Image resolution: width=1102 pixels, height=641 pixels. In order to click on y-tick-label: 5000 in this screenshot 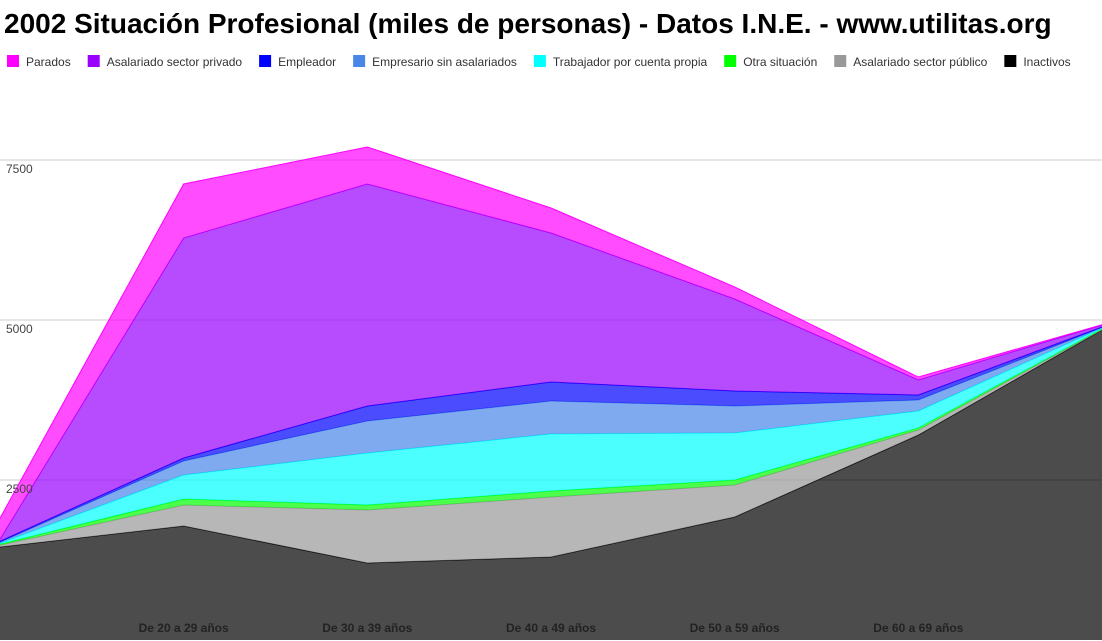, I will do `click(19, 329)`.